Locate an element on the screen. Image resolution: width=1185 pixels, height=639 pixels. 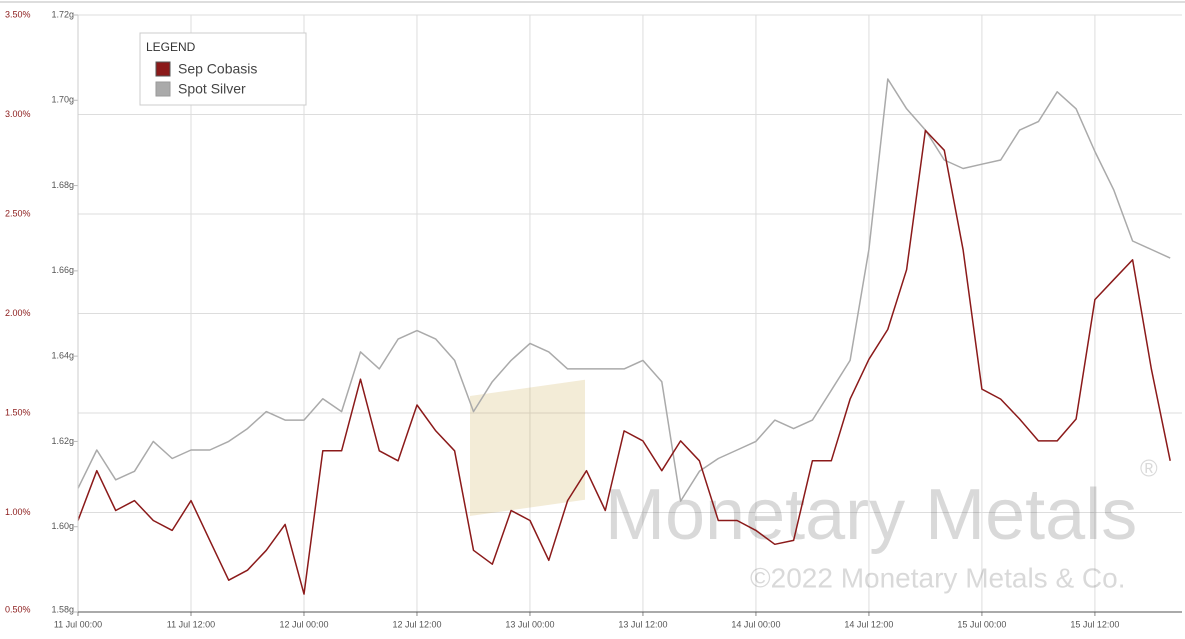
x-tick-label: 15 Jul 00:00 is located at coordinates (981, 624).